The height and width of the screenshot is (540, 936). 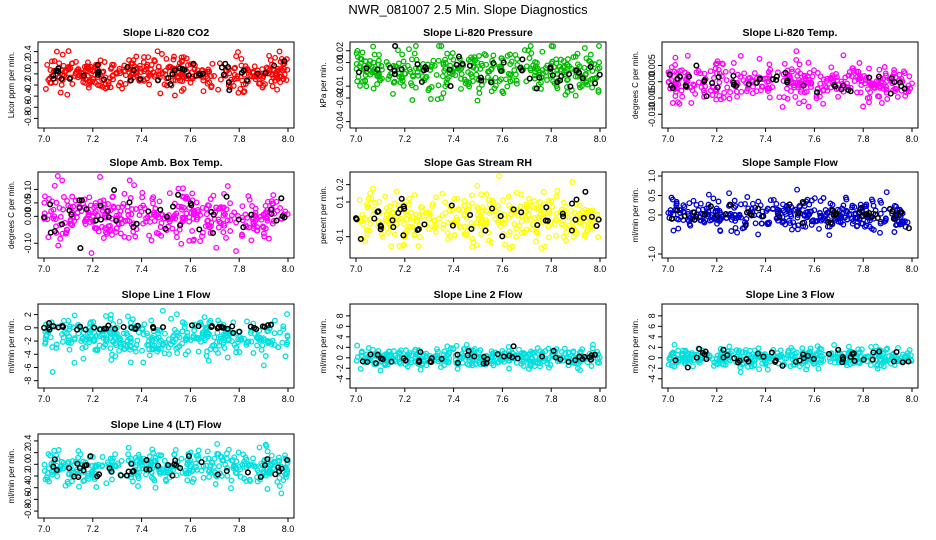 What do you see at coordinates (340, 347) in the screenshot?
I see `y-tick-label: 2` at bounding box center [340, 347].